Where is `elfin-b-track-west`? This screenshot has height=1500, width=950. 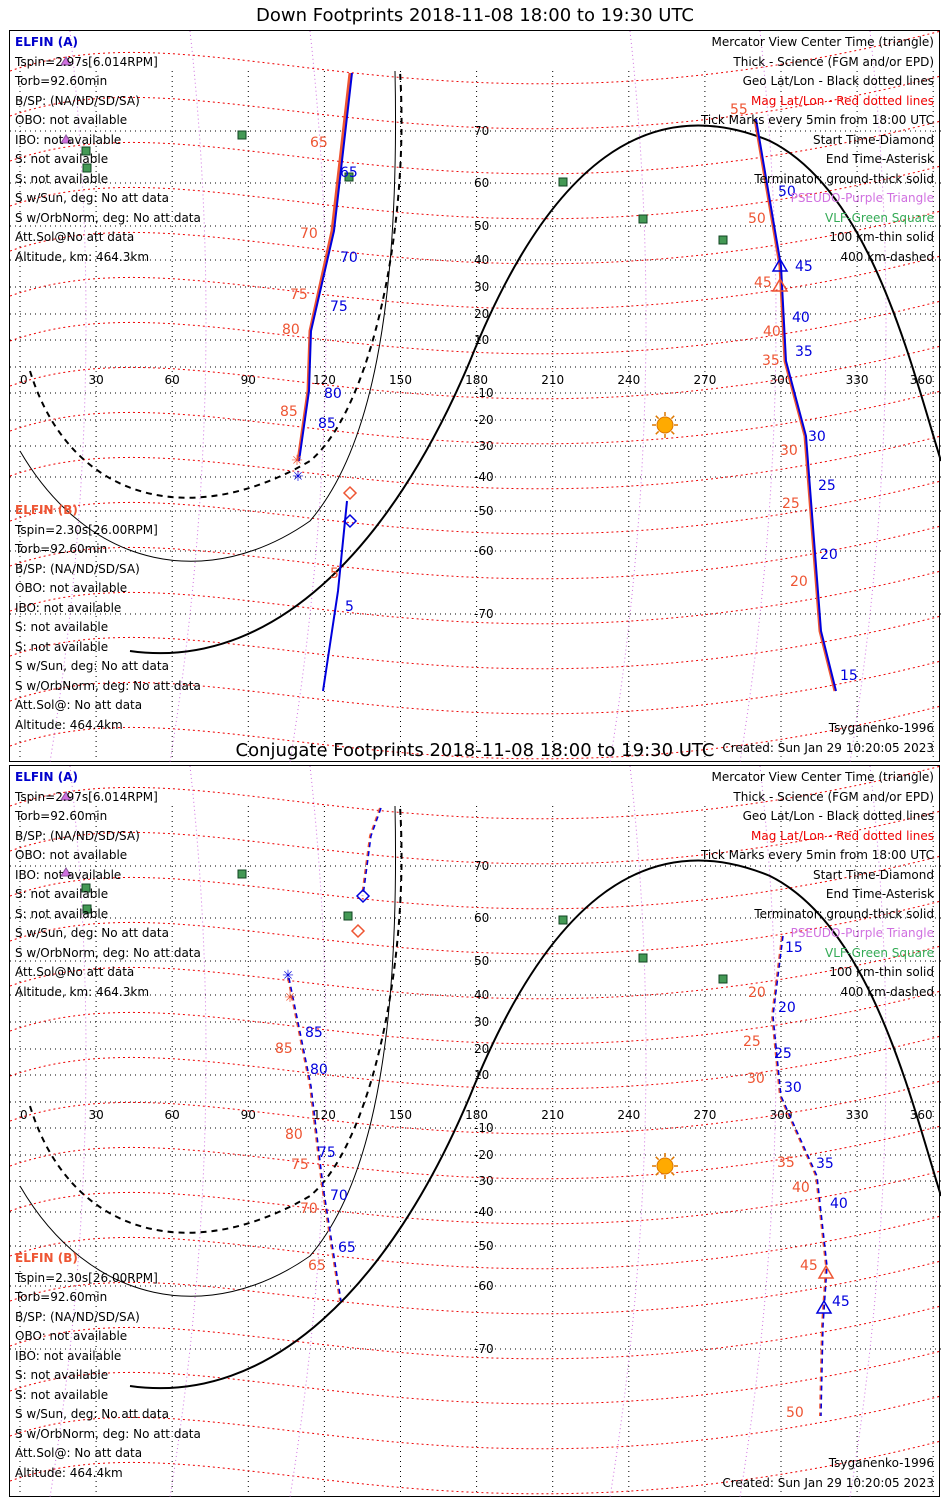 elfin-b-track-west is located at coordinates (314, 1139).